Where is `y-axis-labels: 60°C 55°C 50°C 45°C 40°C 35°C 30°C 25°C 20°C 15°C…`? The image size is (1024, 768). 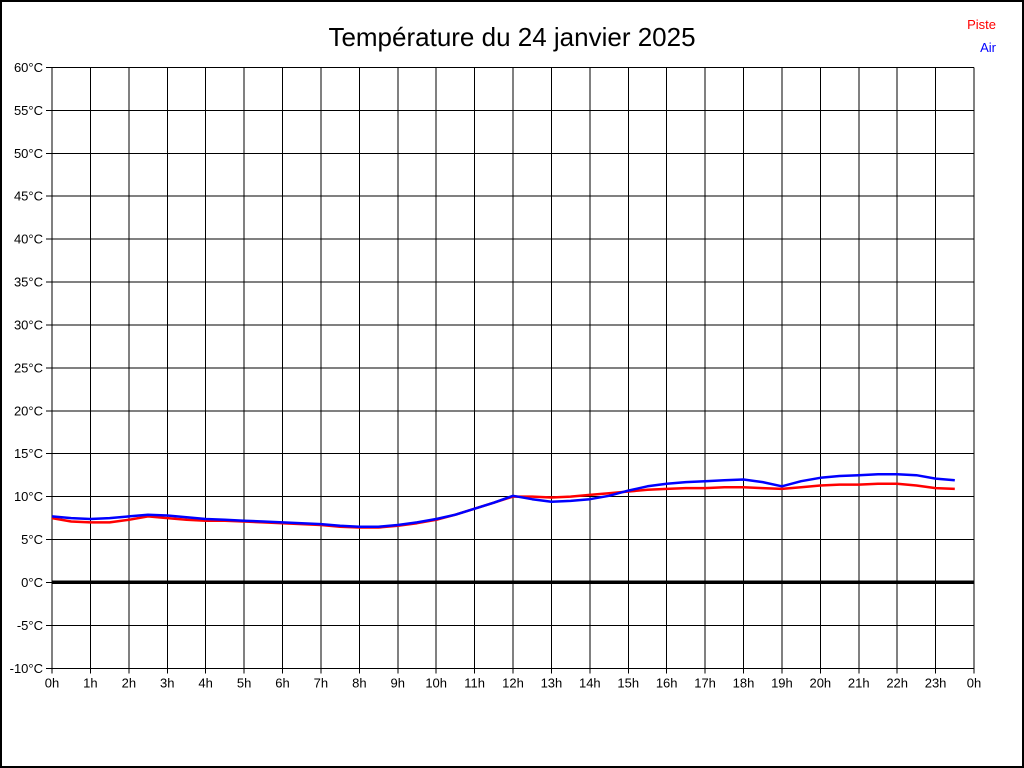
y-axis-labels: 60°C 55°C 50°C 45°C 40°C 35°C 30°C 25°C 20°C 15°C… is located at coordinates (26, 368).